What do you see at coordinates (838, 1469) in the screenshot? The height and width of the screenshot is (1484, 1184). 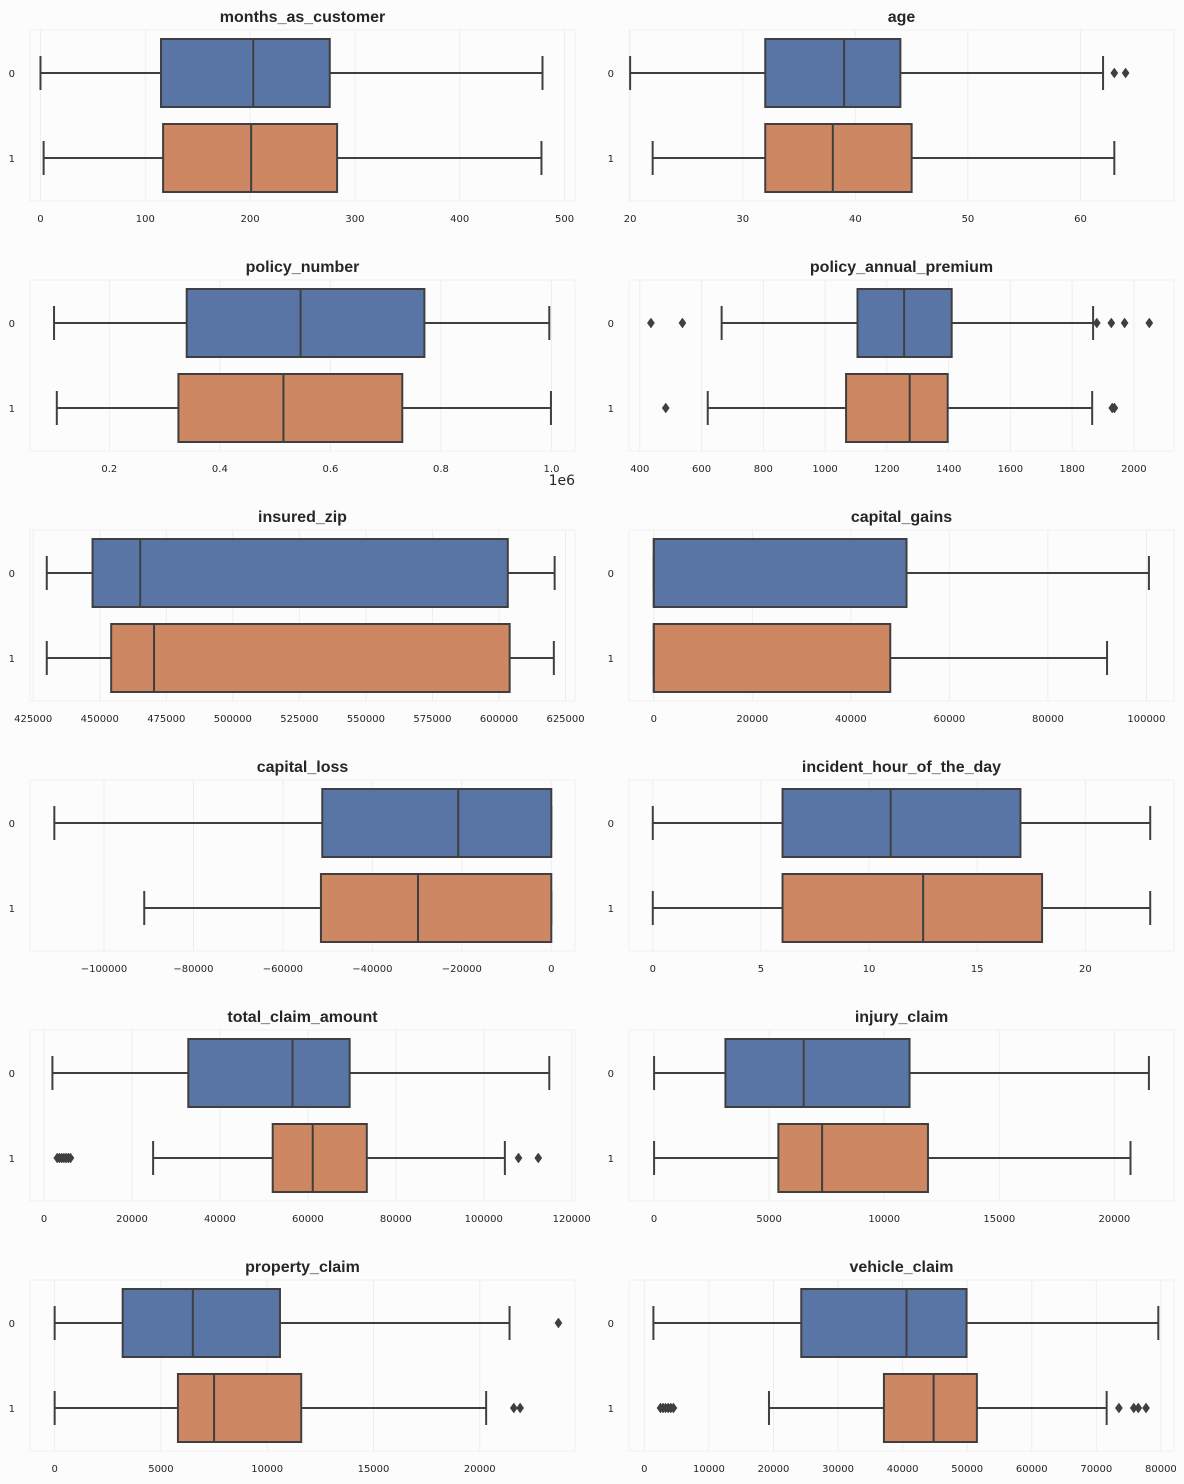 I see `x-tick-label: 30000` at bounding box center [838, 1469].